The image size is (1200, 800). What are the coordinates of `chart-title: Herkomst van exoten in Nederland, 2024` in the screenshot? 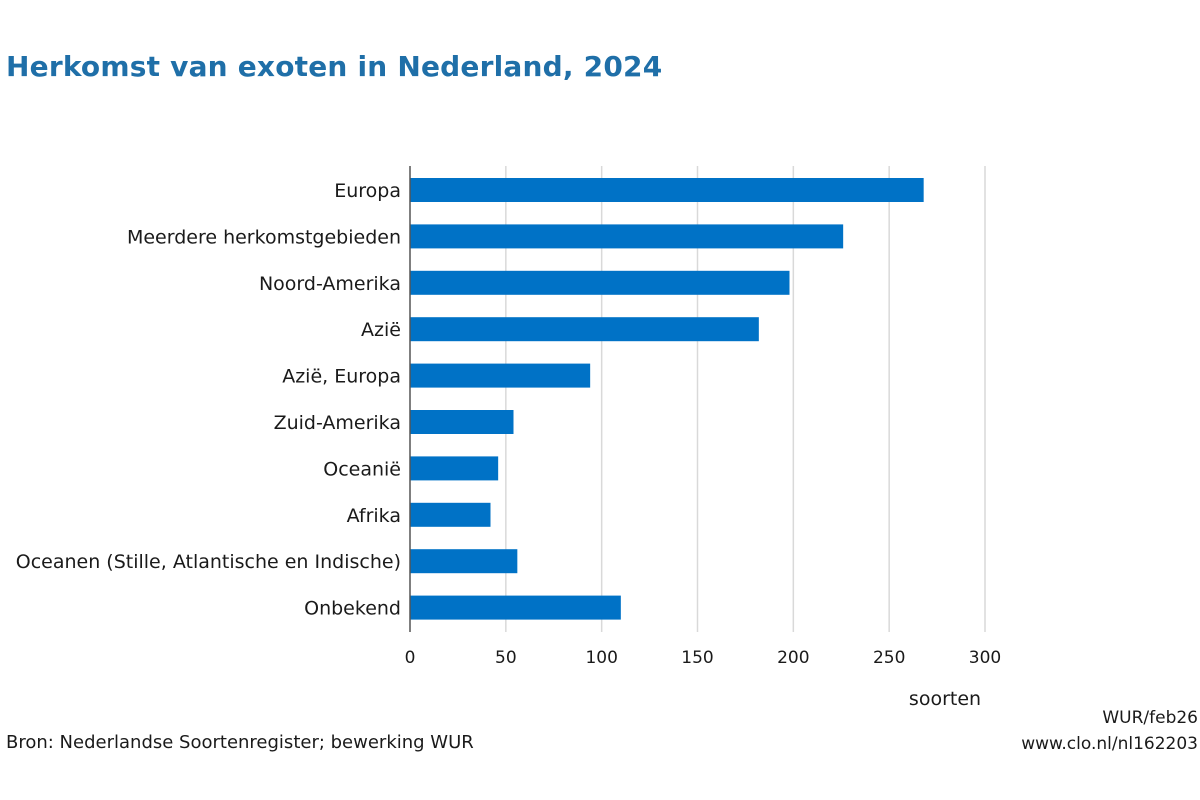 It's located at (334, 66).